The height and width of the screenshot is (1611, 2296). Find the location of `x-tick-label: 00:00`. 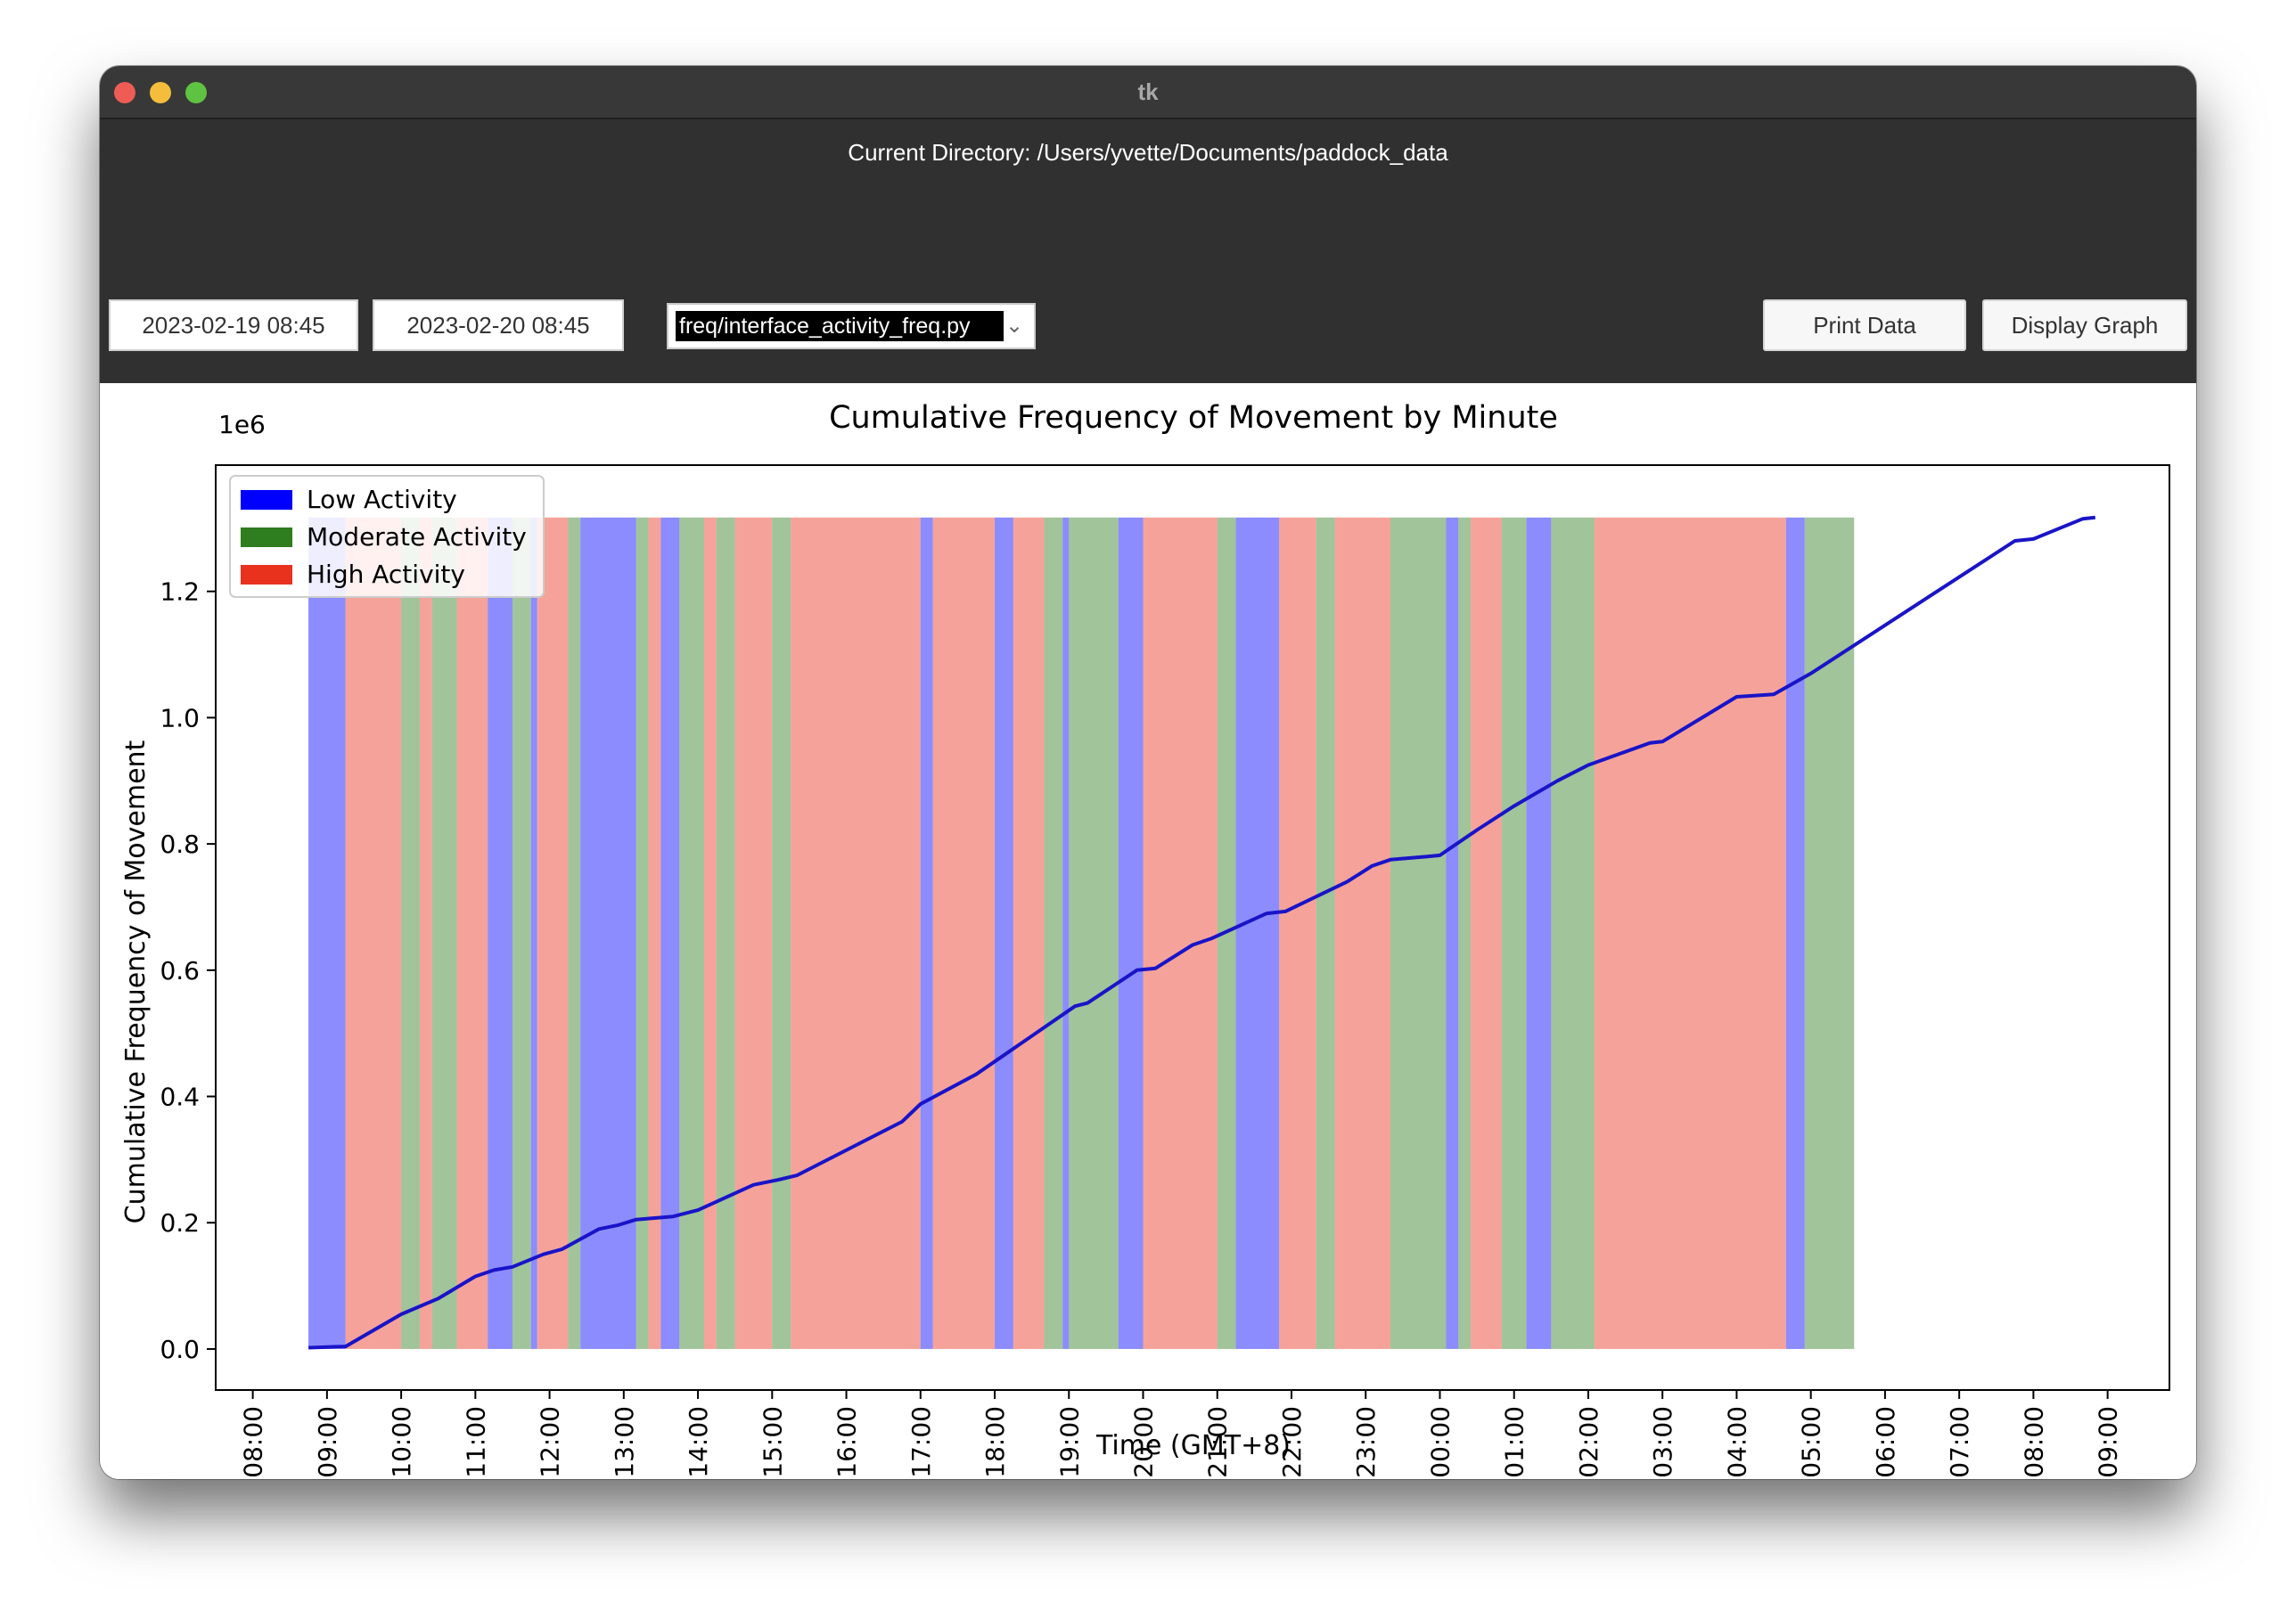

x-tick-label: 00:00 is located at coordinates (1440, 1442).